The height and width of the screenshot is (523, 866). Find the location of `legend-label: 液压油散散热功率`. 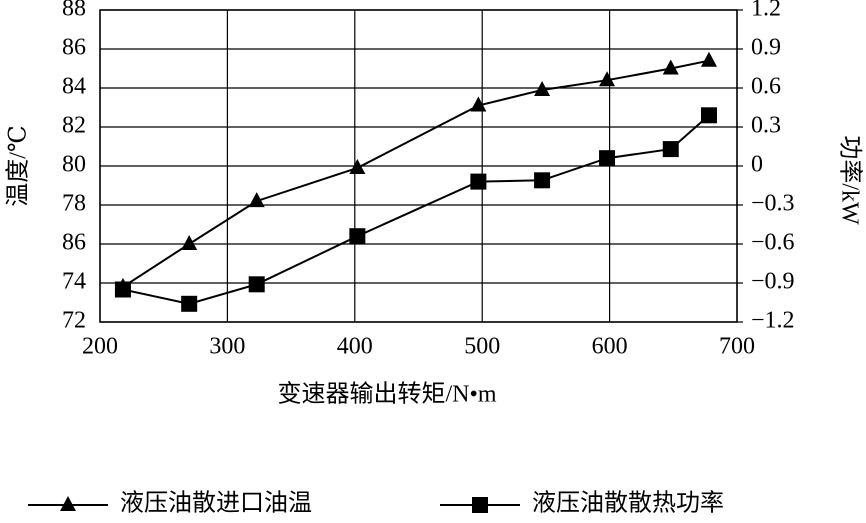

legend-label: 液压油散散热功率 is located at coordinates (628, 503).